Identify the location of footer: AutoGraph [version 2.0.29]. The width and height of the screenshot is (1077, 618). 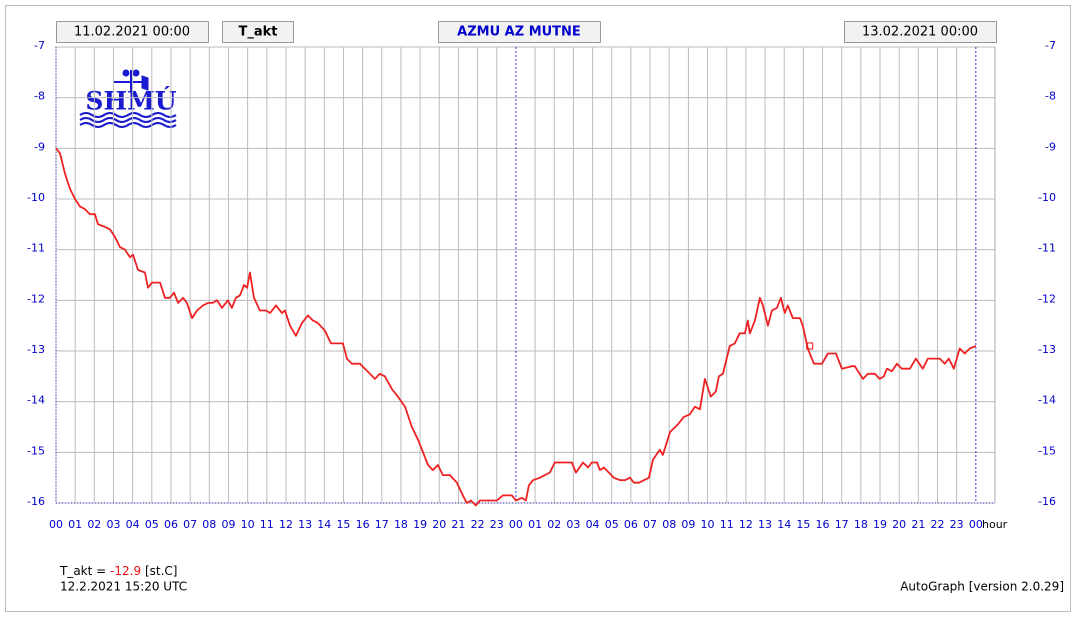
(982, 587).